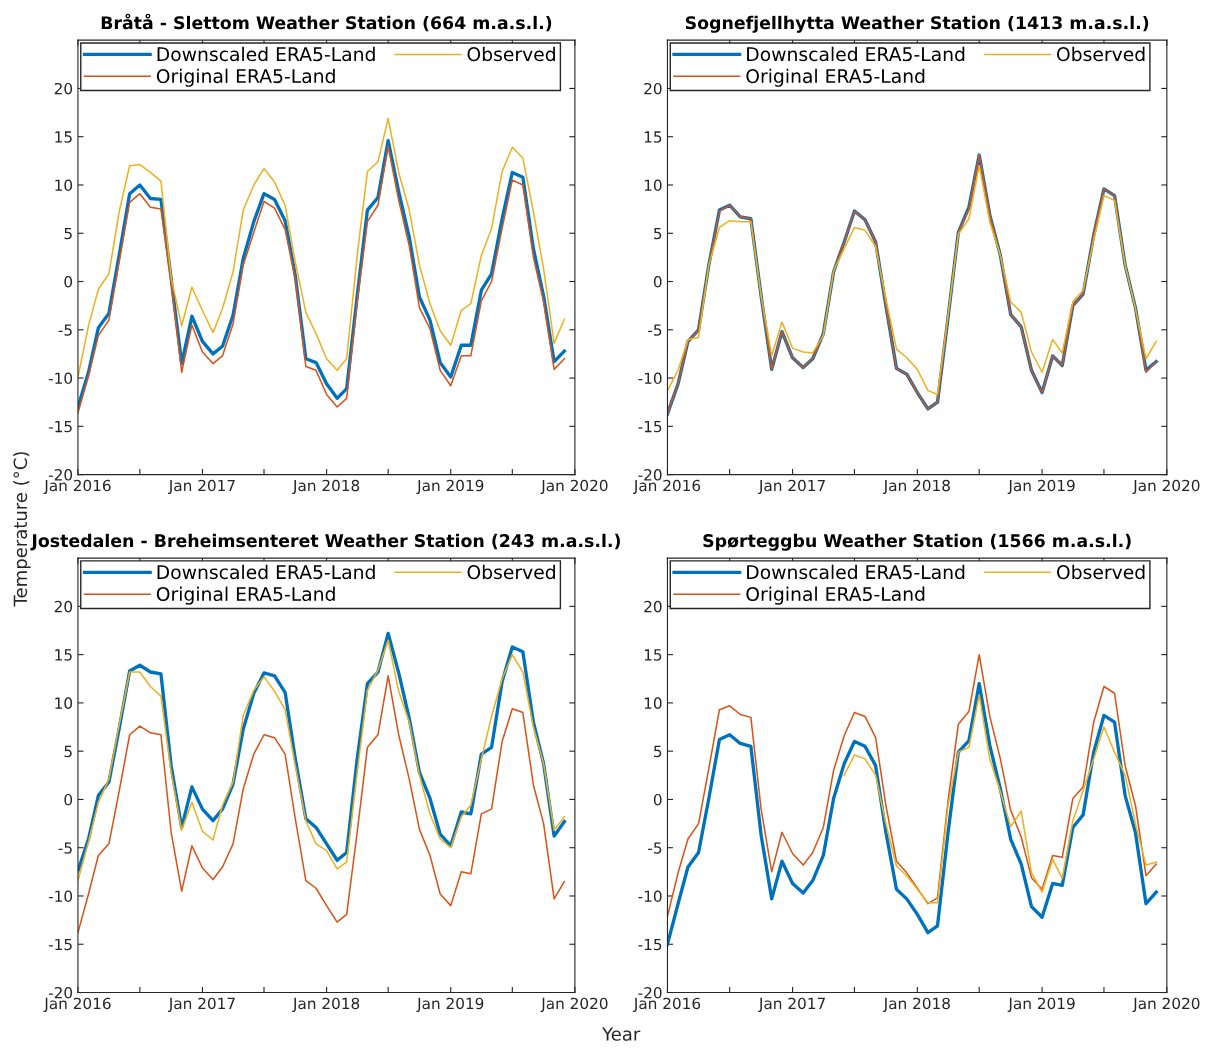  I want to click on chart-title: Bråtå - Slettom Weather Station (664 m.a.s.l.), so click(326, 22).